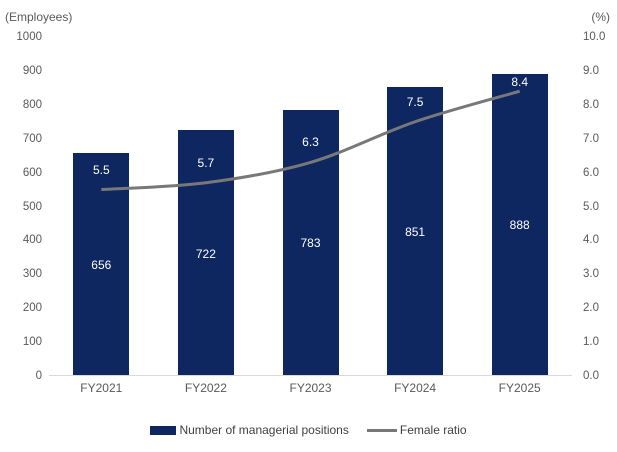  What do you see at coordinates (32, 172) in the screenshot?
I see `left-axis-tick: 600` at bounding box center [32, 172].